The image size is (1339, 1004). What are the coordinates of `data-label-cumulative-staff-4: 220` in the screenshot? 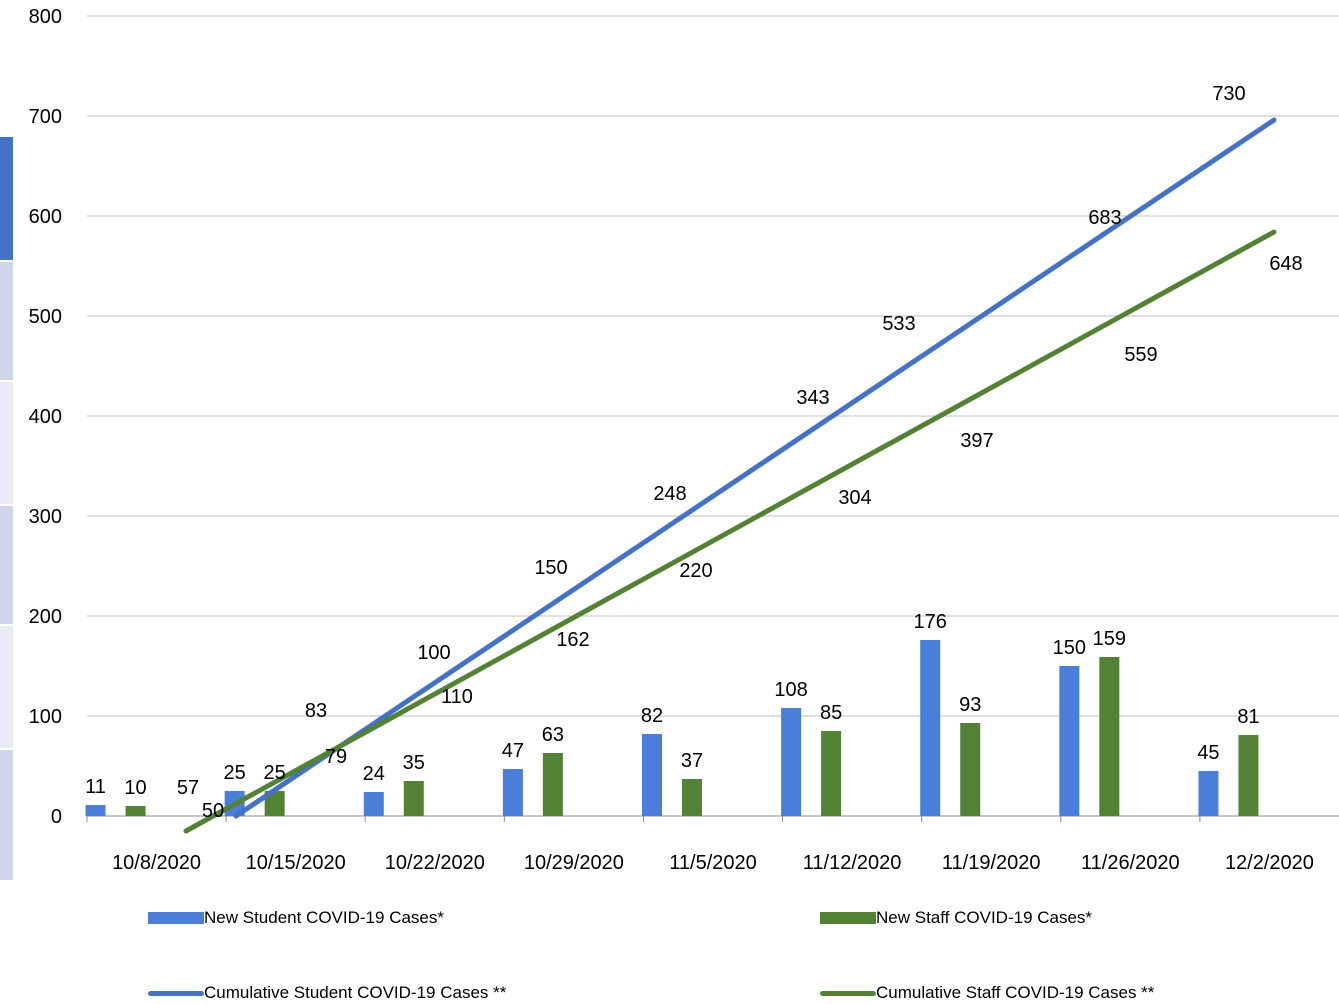 It's located at (695, 571).